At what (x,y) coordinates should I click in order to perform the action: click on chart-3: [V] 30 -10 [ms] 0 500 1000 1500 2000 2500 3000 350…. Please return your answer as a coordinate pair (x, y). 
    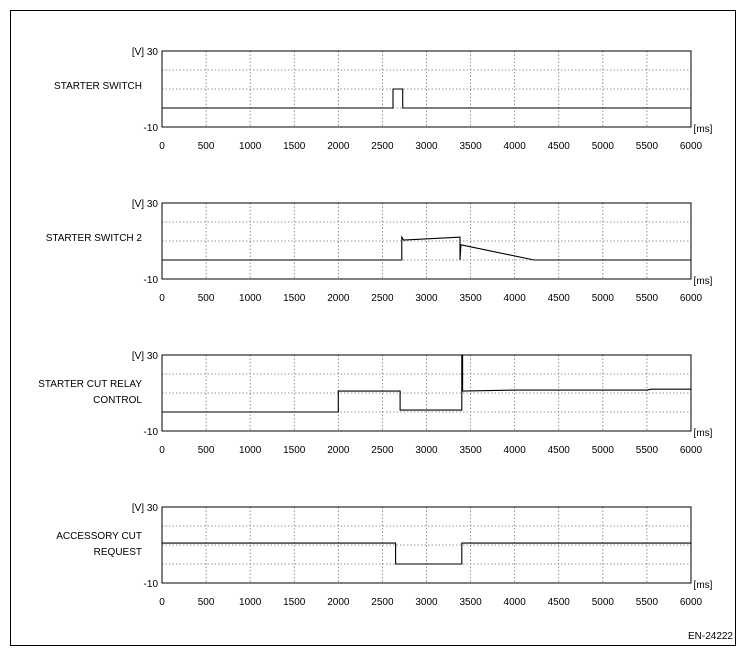
    Looking at the image, I should click on (375, 403).